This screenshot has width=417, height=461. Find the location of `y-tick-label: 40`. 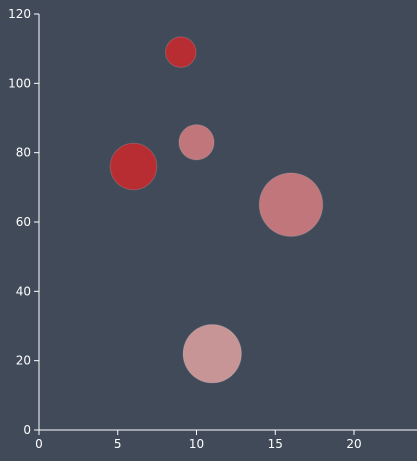

y-tick-label: 40 is located at coordinates (23, 291).